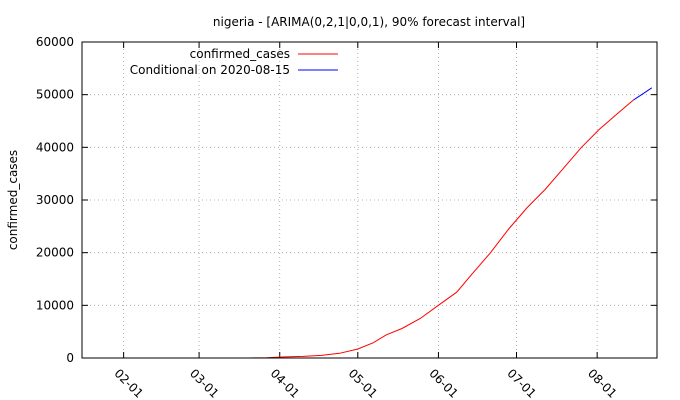 This screenshot has width=680, height=400. I want to click on x-tick-label: 07-01, so click(521, 383).